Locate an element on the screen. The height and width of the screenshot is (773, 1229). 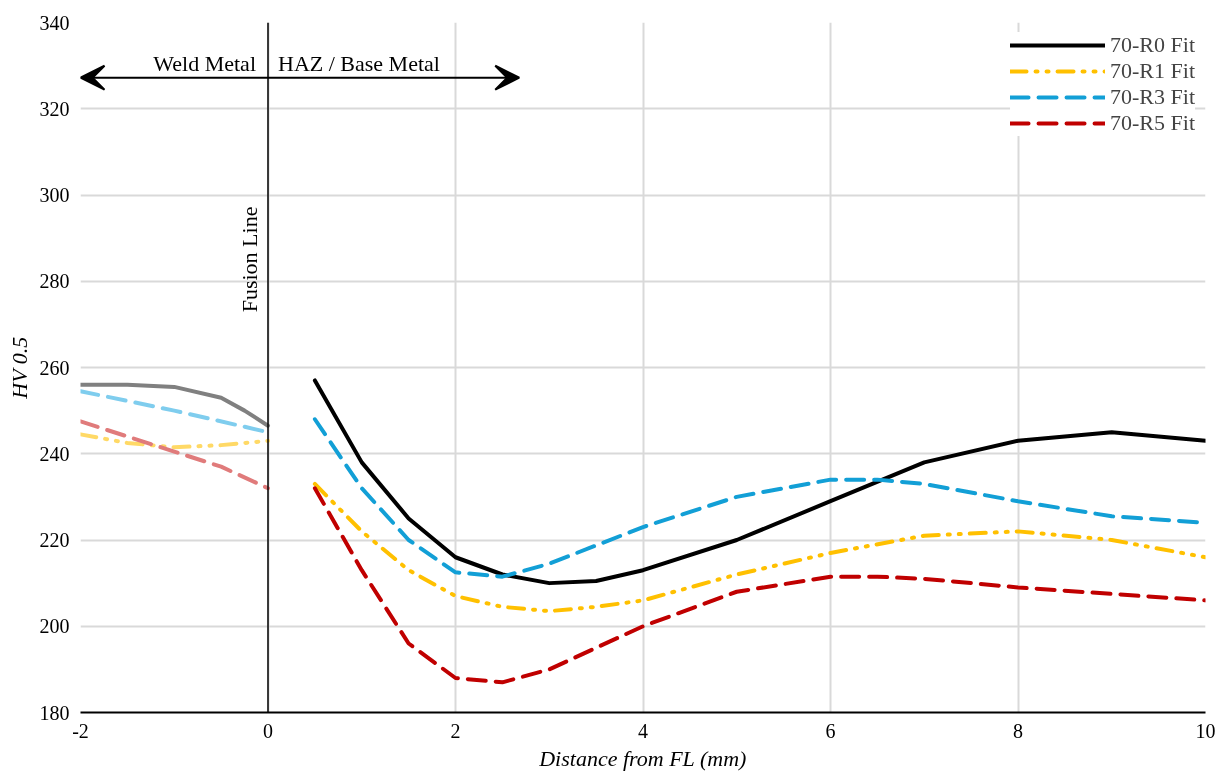
y-tick-label: 340 is located at coordinates (54, 22).